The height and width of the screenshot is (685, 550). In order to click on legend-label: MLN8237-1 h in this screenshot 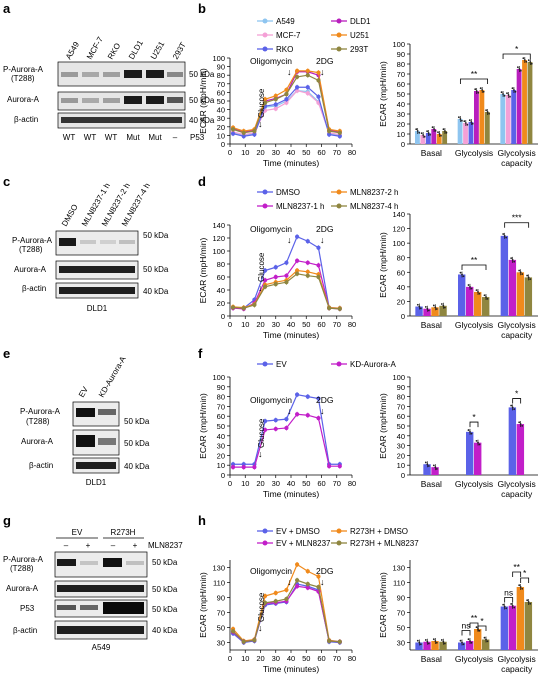, I will do `click(300, 206)`.